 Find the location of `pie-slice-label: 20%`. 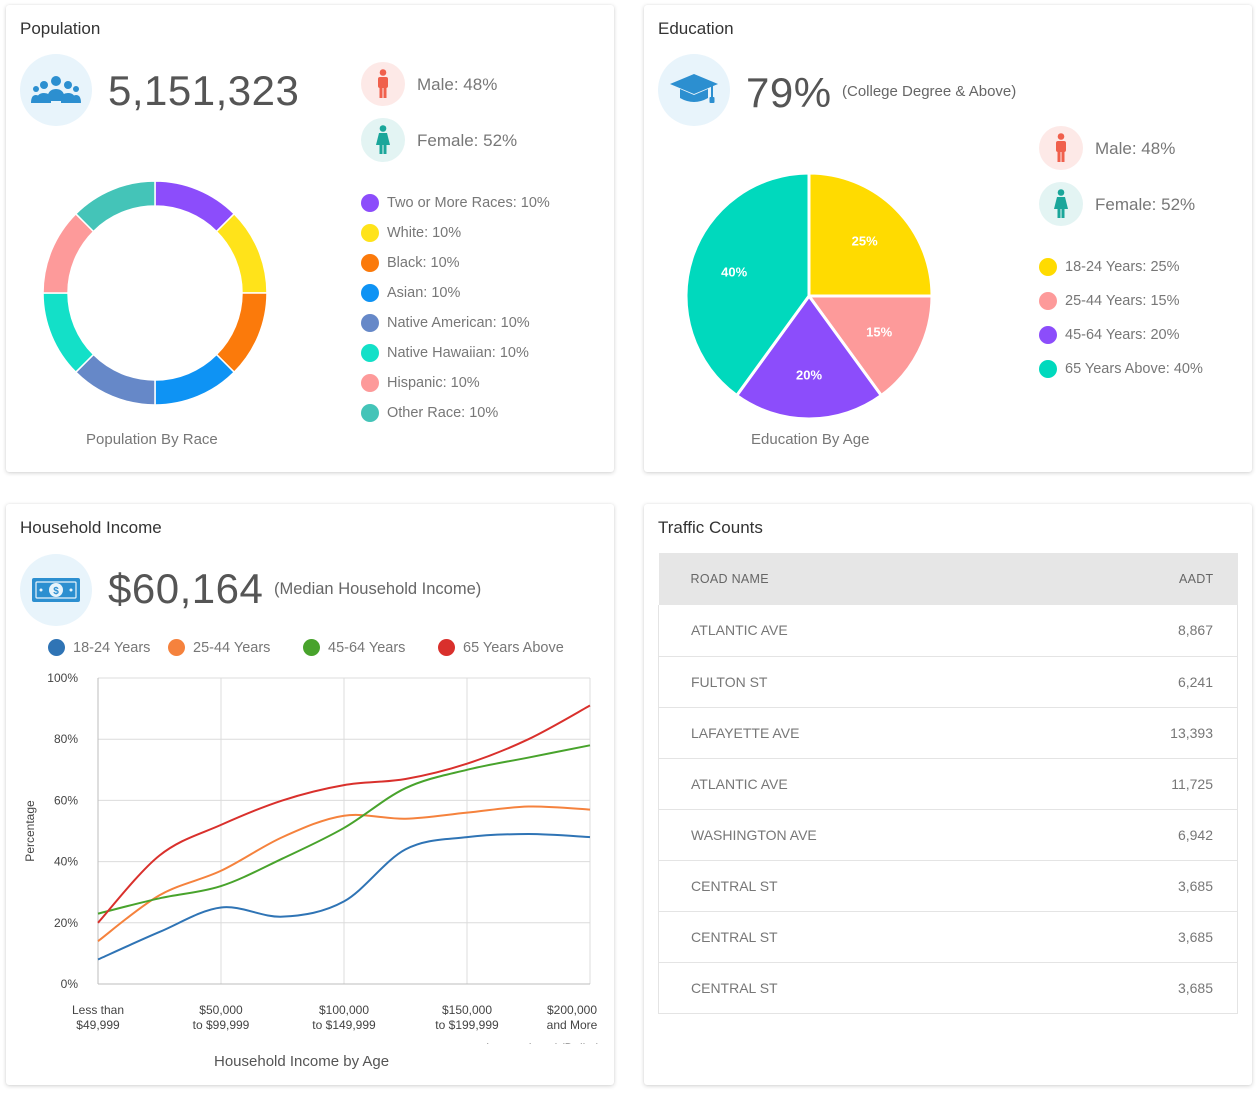

pie-slice-label: 20% is located at coordinates (809, 375).